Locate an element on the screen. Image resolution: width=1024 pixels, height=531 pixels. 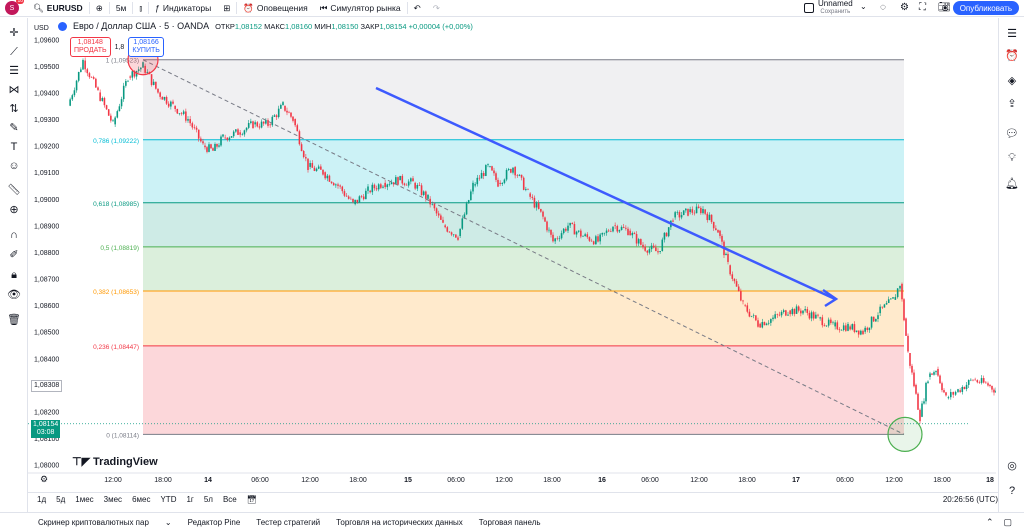
interval-button: 5м is located at coordinates (121, 8).